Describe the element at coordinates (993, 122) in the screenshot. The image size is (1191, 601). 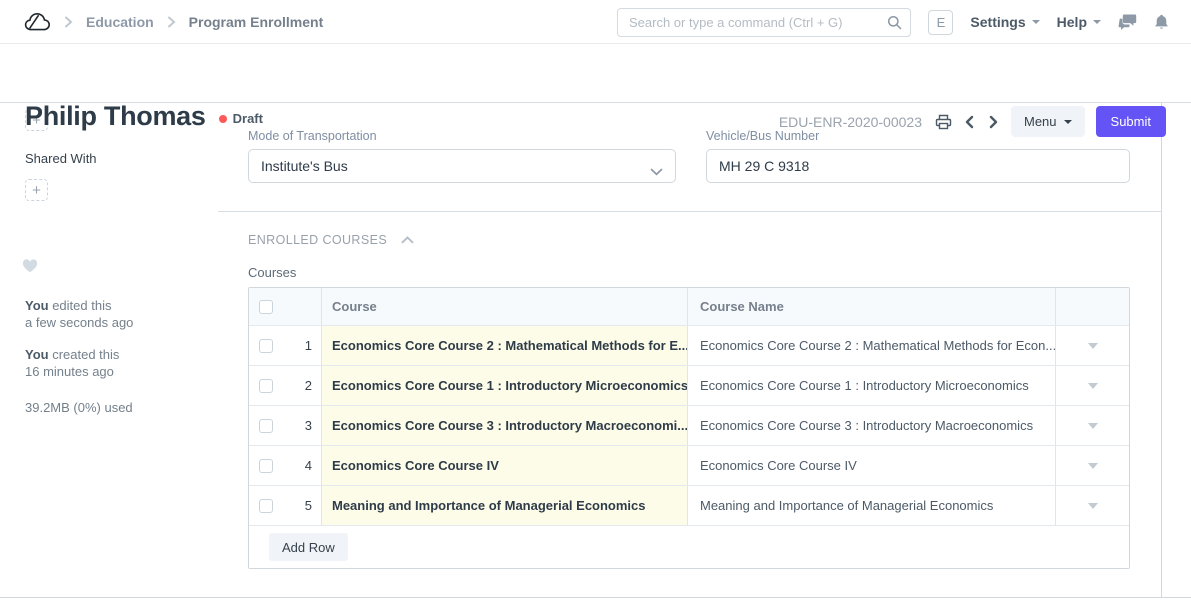
I see `next-document-icon` at that location.